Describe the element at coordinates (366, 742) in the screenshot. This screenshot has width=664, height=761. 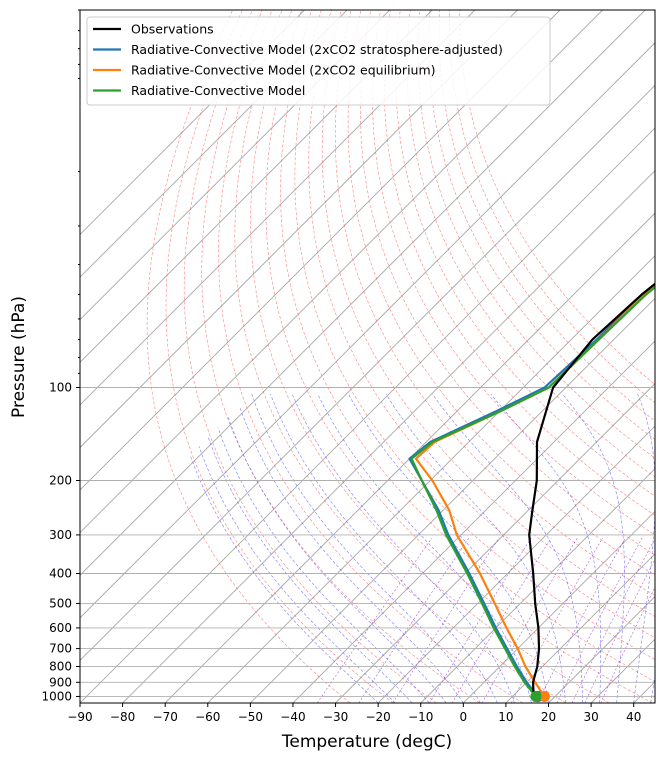
I see `x-axis-title: Temperature (degC)` at that location.